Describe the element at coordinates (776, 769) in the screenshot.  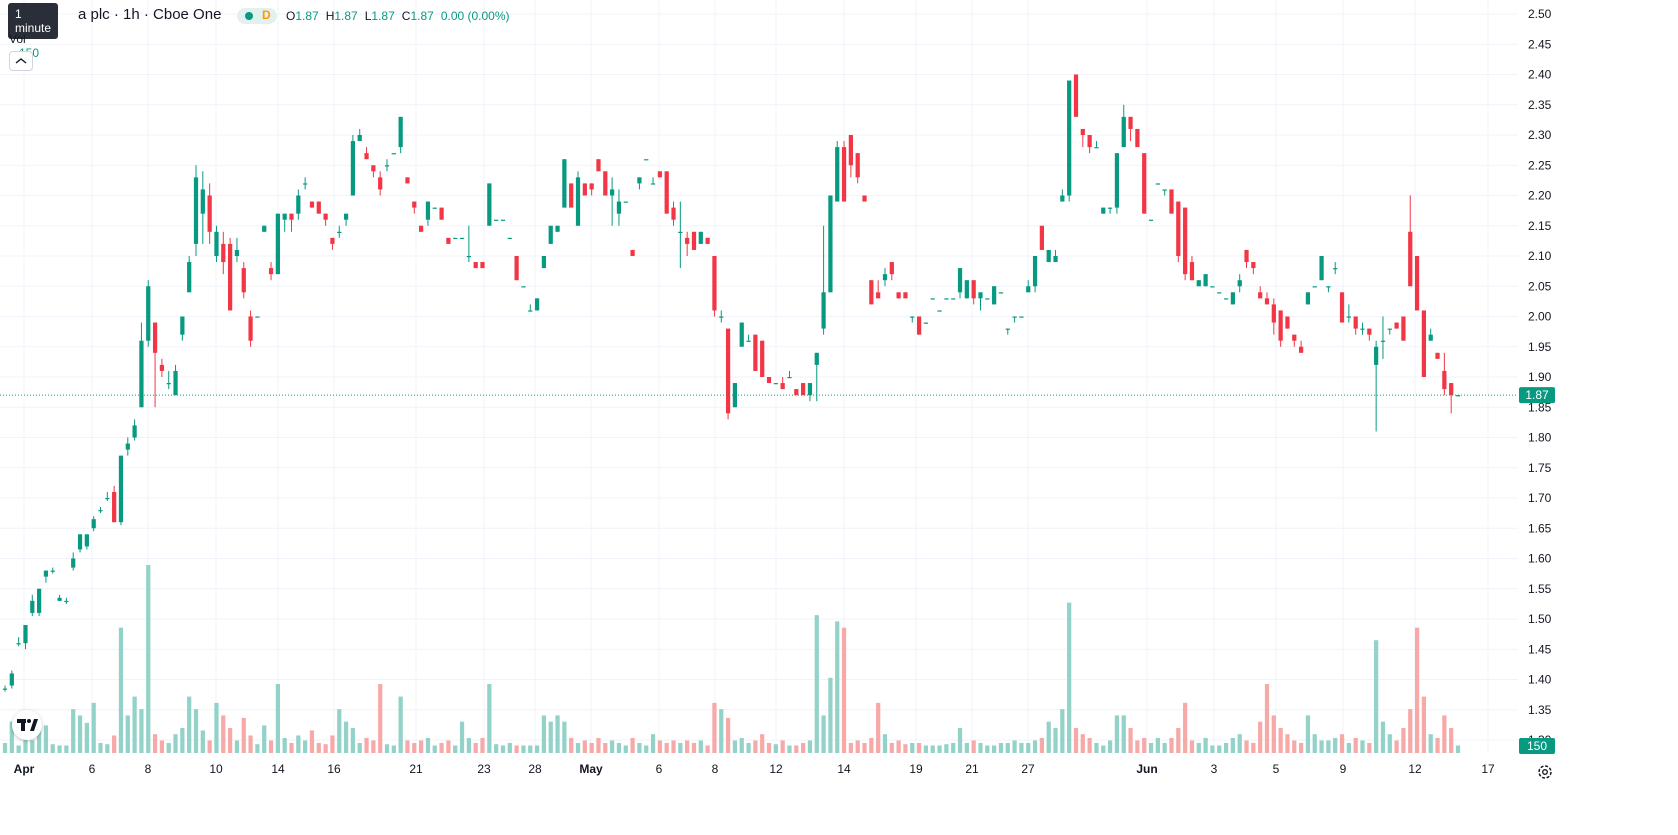
I see `time-axis-label: 12` at that location.